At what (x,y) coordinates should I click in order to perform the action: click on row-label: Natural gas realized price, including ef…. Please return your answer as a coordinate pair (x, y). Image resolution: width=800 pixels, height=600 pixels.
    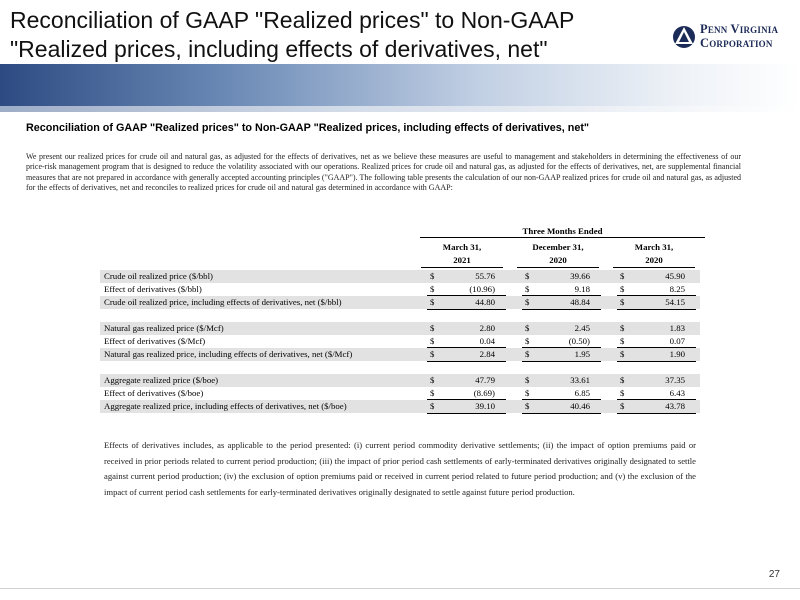
    Looking at the image, I should click on (228, 354).